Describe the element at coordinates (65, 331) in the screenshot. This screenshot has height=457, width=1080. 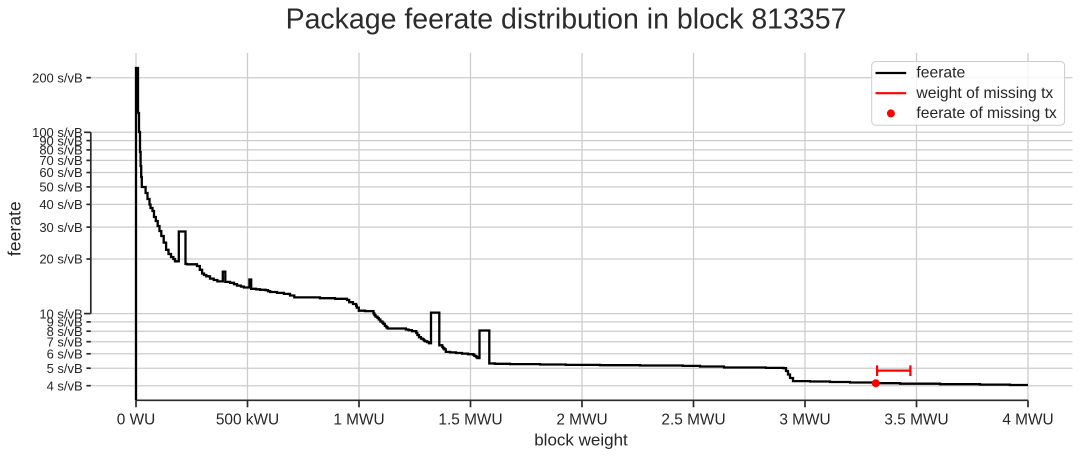
I see `svg-text: 8 s/vB` at that location.